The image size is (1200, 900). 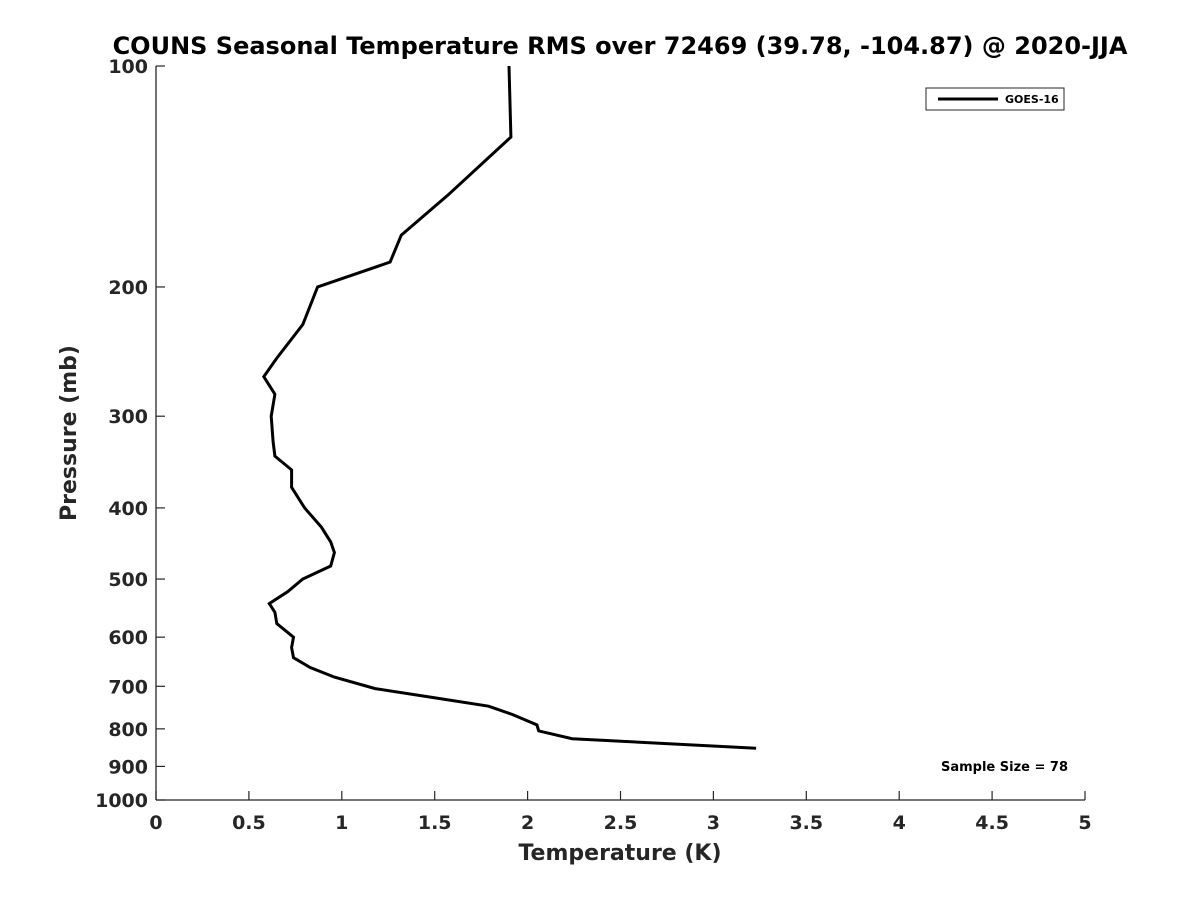 I want to click on y-tick-label: 700, so click(x=128, y=687).